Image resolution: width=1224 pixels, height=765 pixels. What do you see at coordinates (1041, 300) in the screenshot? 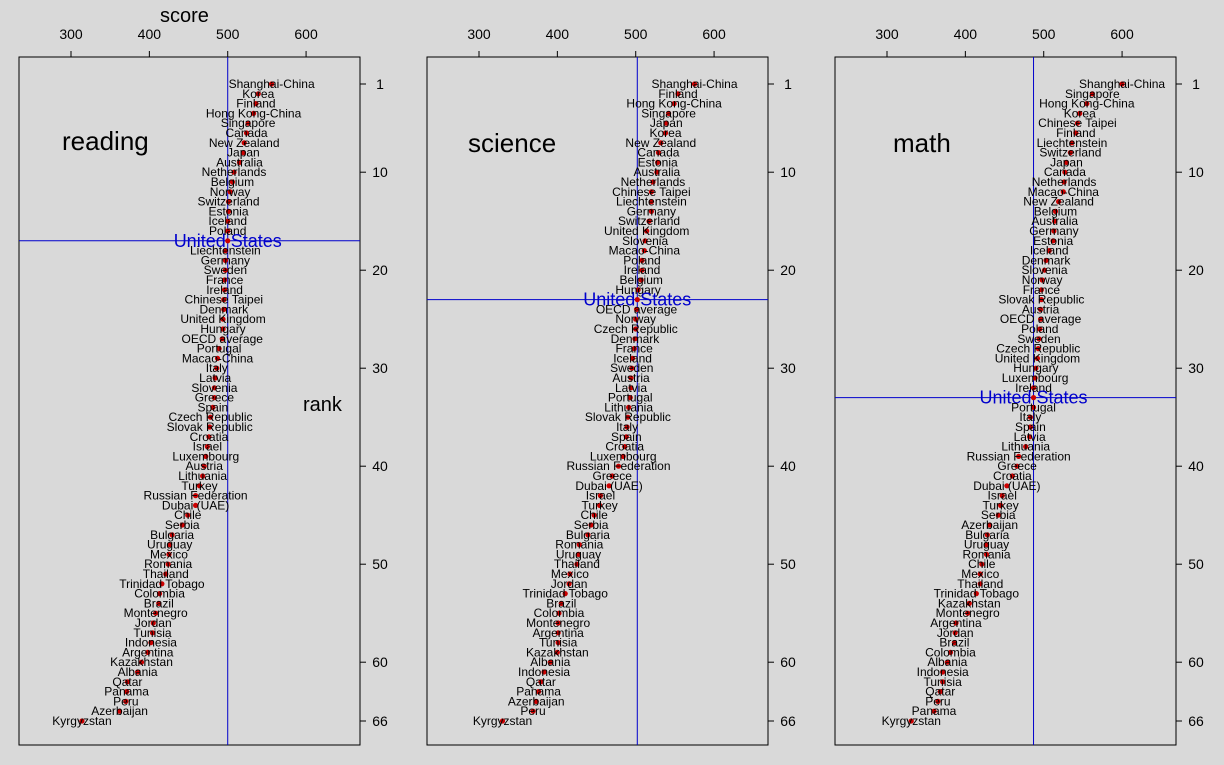
I see `country-label-slovak-republic: Slovak Republic` at bounding box center [1041, 300].